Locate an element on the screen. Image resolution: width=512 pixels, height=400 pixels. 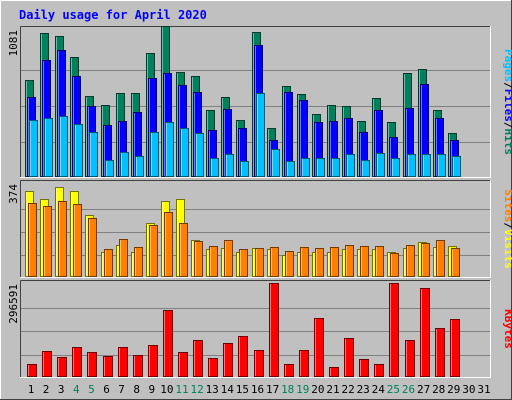
day-label-14: 14 is located at coordinates (228, 389).